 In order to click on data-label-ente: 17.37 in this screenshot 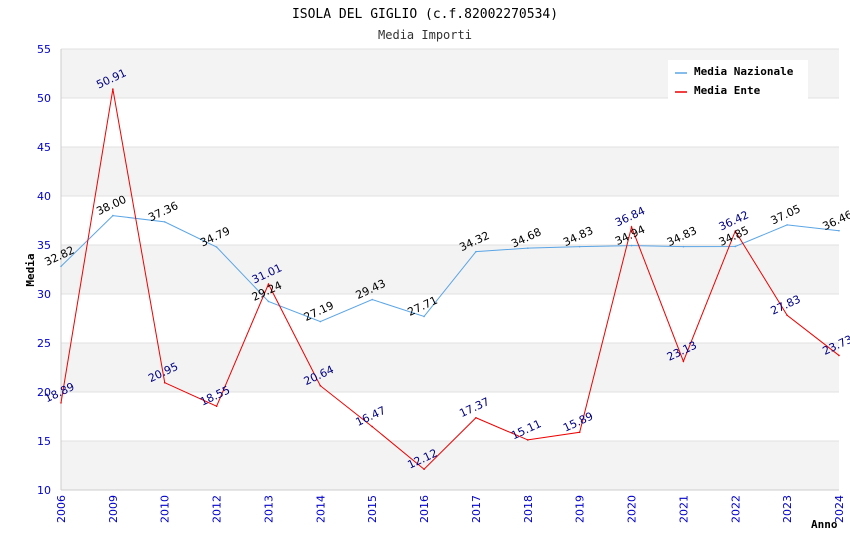, I will do `click(474, 407)`.